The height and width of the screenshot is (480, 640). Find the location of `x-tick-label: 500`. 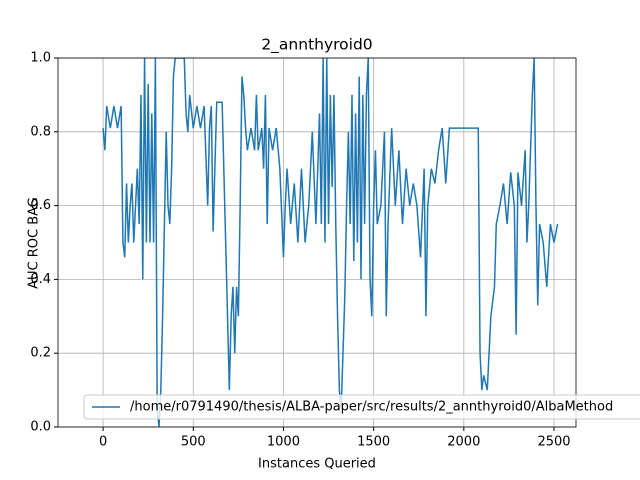

x-tick-label: 500 is located at coordinates (193, 442).